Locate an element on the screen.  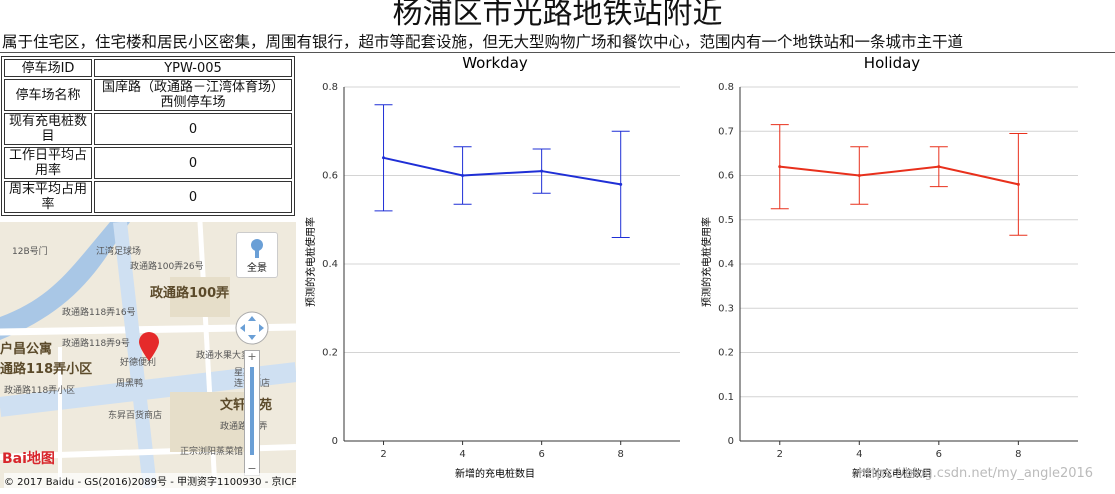
table-row: 停车场名称 国庠路（政通路－江湾体育场）西侧停车场 is located at coordinates (148, 95).